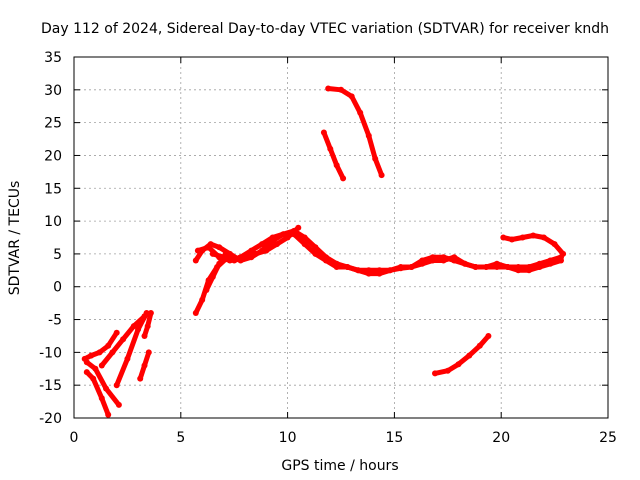 This screenshot has height=480, width=640. I want to click on series-line-s16, so click(461, 354).